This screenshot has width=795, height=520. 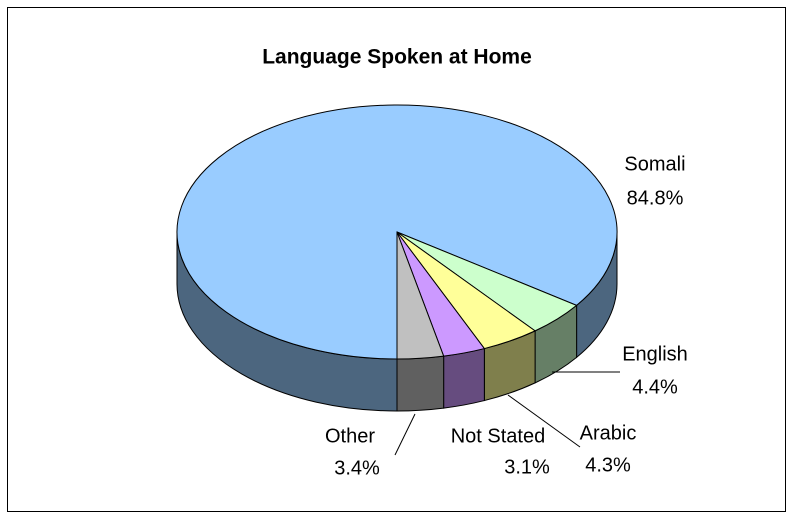 I want to click on category-label: Somali, so click(x=654, y=164).